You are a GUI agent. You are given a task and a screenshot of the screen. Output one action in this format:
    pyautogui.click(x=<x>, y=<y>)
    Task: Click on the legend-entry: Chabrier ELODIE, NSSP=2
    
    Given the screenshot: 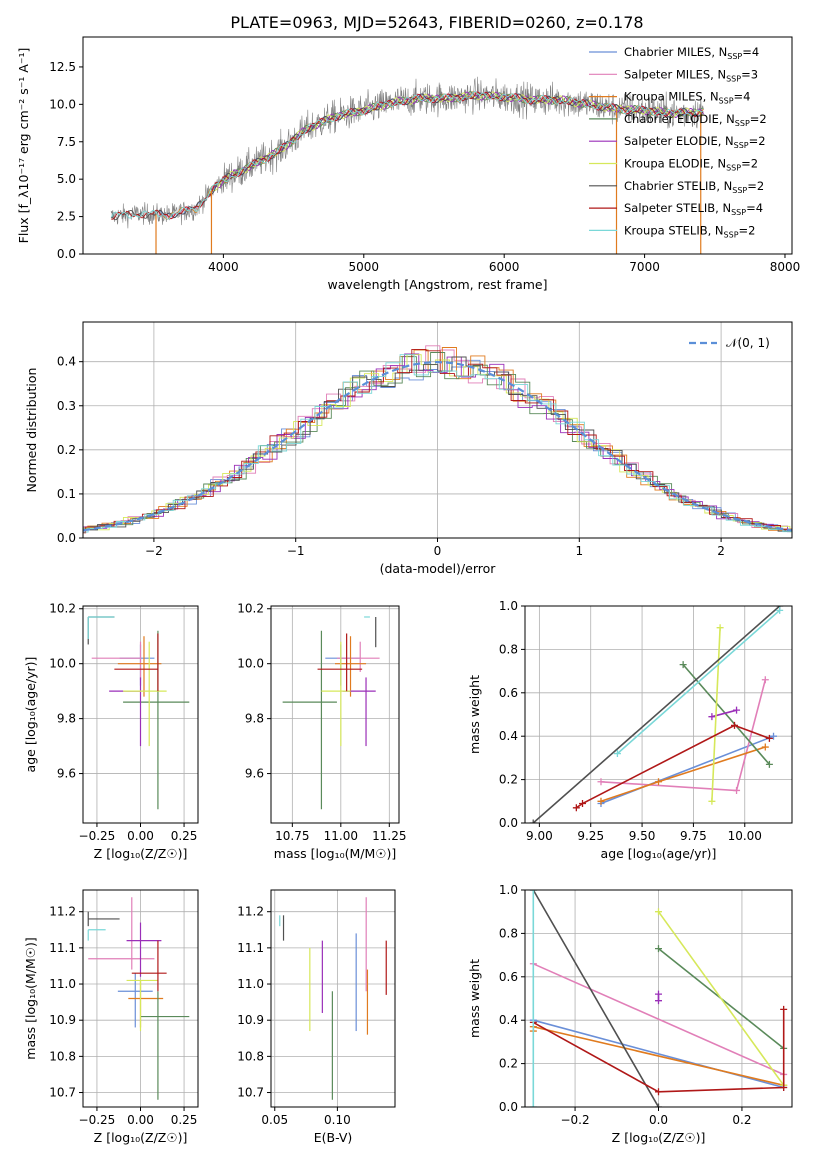 What is the action you would take?
    pyautogui.click(x=695, y=120)
    